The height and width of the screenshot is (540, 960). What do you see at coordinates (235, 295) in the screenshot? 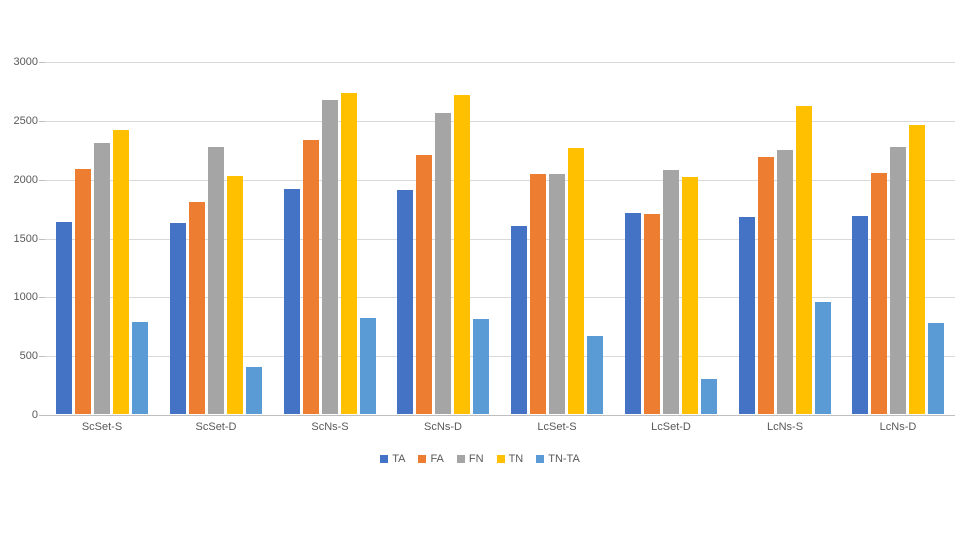
I see `bar-TN-ScSet-D` at bounding box center [235, 295].